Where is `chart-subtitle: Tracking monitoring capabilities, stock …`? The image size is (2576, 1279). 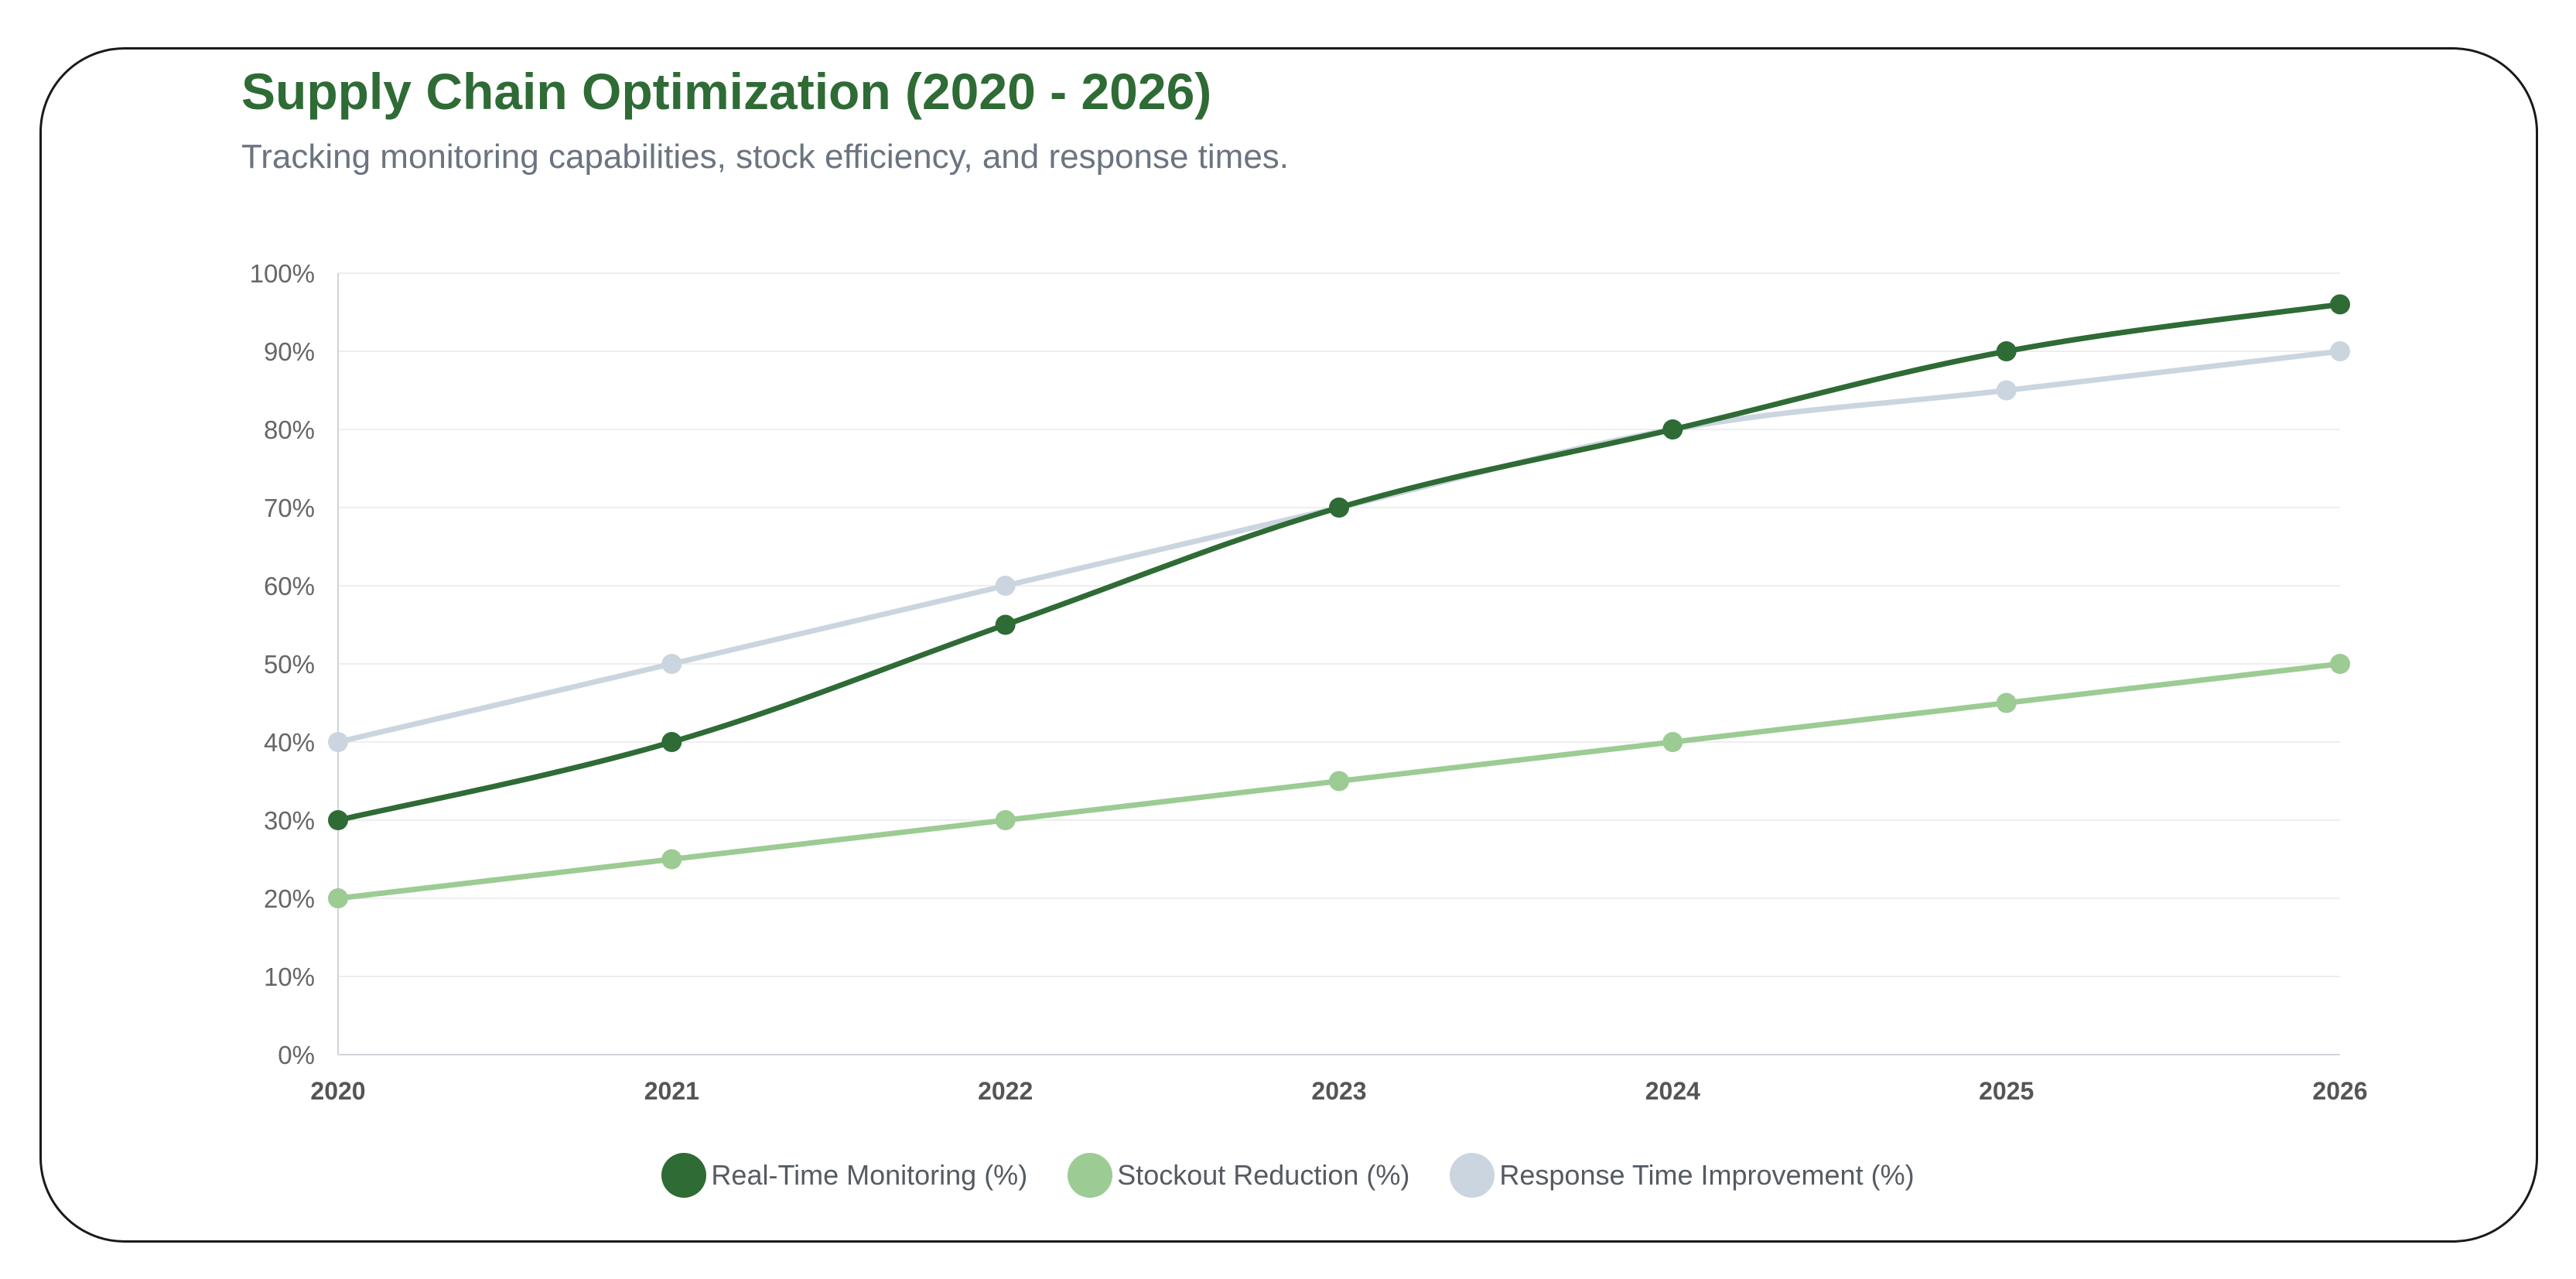
chart-subtitle: Tracking monitoring capabilities, stock … is located at coordinates (765, 157).